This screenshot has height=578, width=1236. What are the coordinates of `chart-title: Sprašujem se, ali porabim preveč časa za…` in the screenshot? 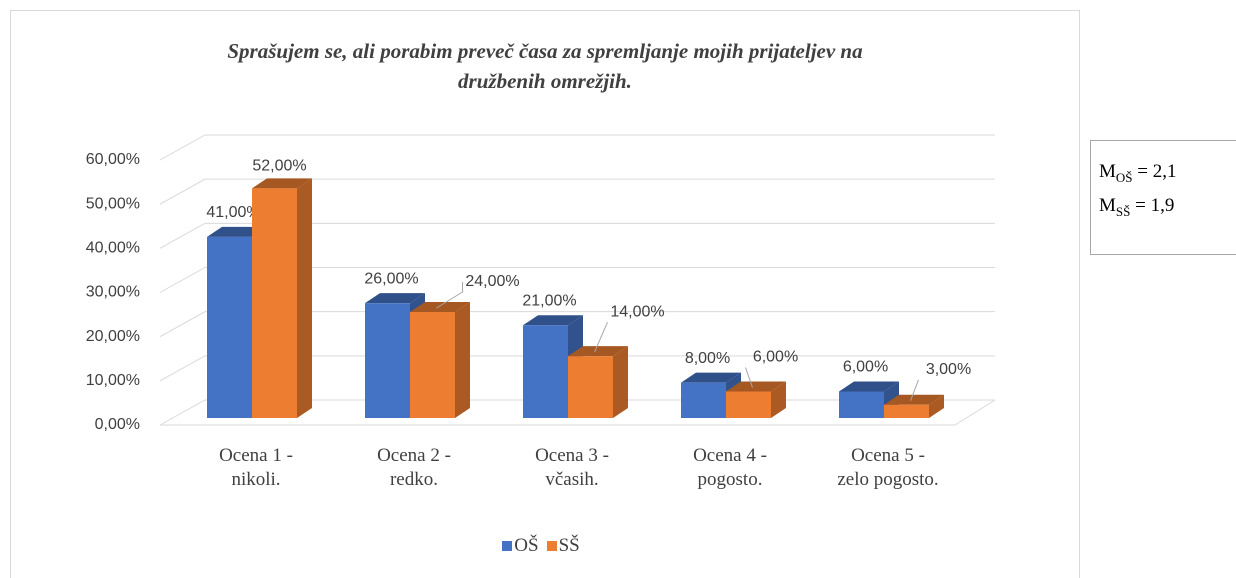 It's located at (545, 66).